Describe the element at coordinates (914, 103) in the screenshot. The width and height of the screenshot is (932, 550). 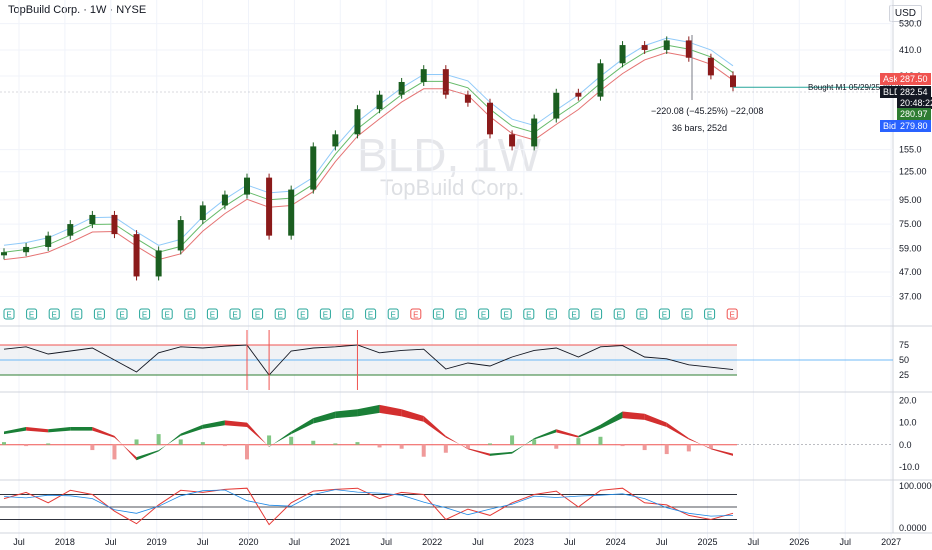
I see `bar-countdown: 20:48:22` at that location.